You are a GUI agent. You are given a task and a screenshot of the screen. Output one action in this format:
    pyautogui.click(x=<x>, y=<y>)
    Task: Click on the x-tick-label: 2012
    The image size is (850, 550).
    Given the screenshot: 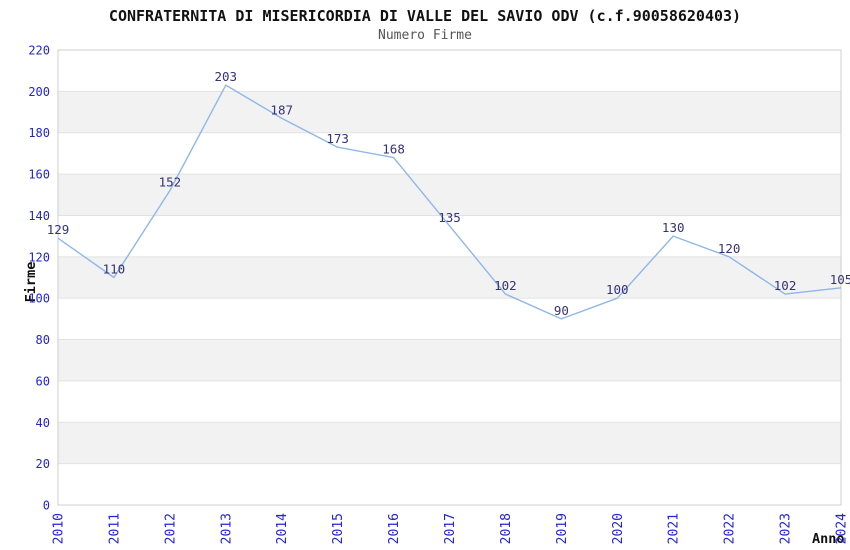 What is the action you would take?
    pyautogui.click(x=170, y=528)
    